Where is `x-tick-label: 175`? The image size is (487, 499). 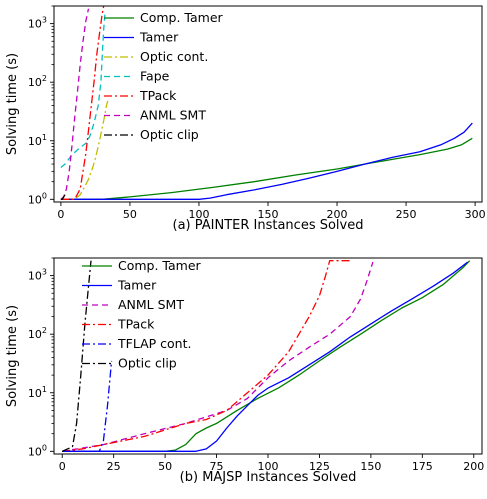 x-tick-label: 175 is located at coordinates (422, 466).